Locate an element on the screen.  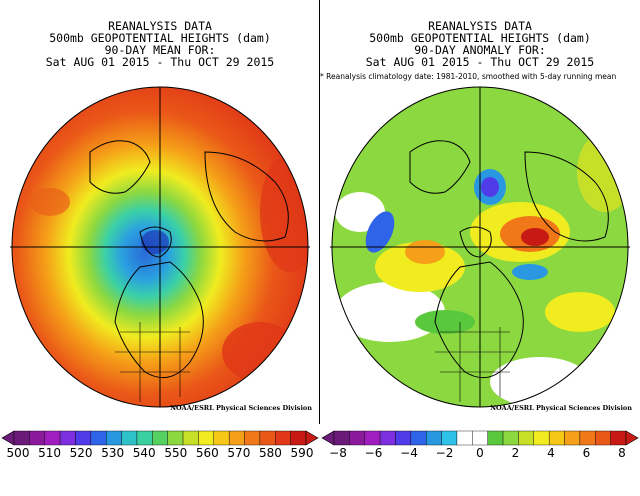
anomaly-colorbar-ticks: −8 −6 −4 −2 0 2 4 6 8 is located at coordinates (480, 456).